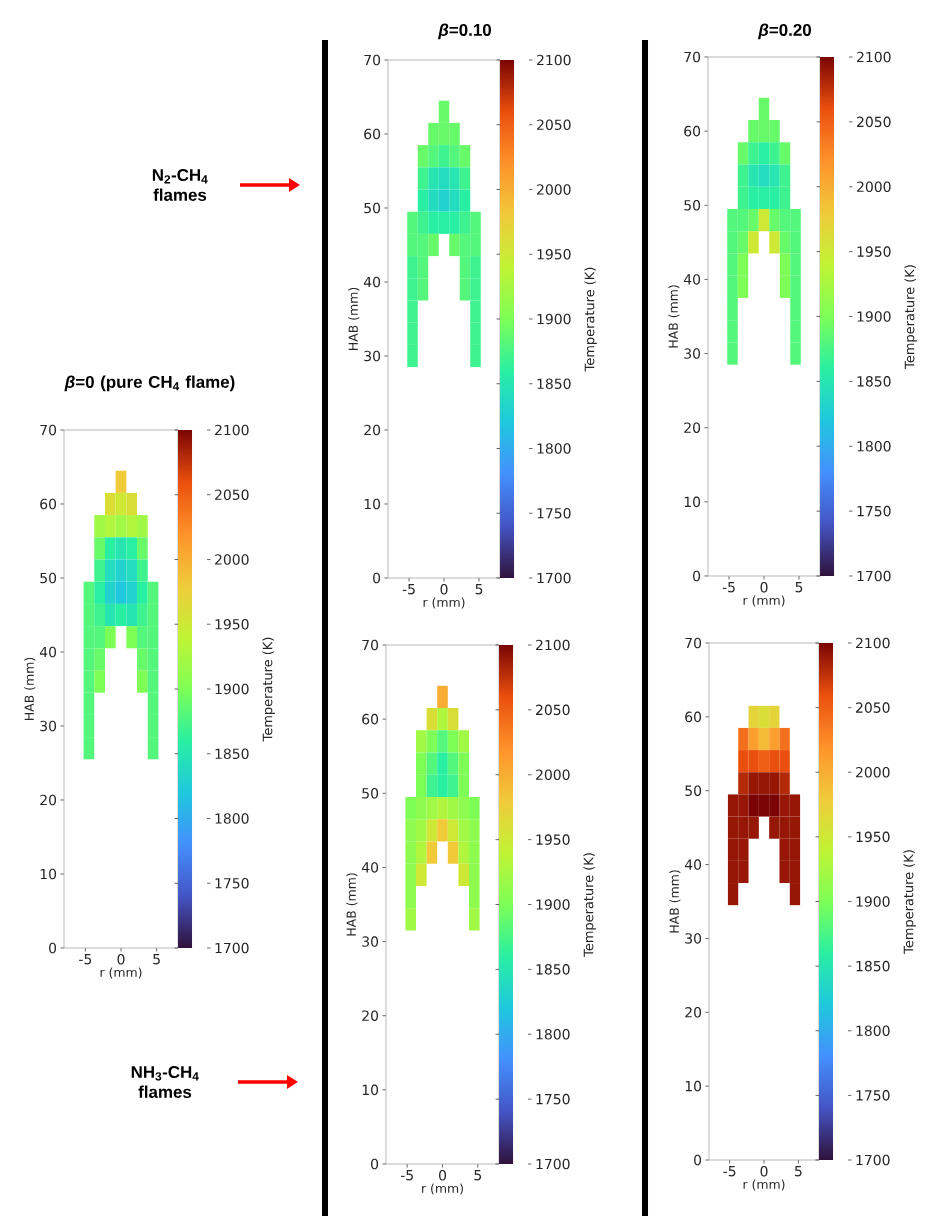 The image size is (952, 1216). What do you see at coordinates (165, 1082) in the screenshot?
I see `text: NH$_{3}$-CH$_{4}$ flames` at bounding box center [165, 1082].